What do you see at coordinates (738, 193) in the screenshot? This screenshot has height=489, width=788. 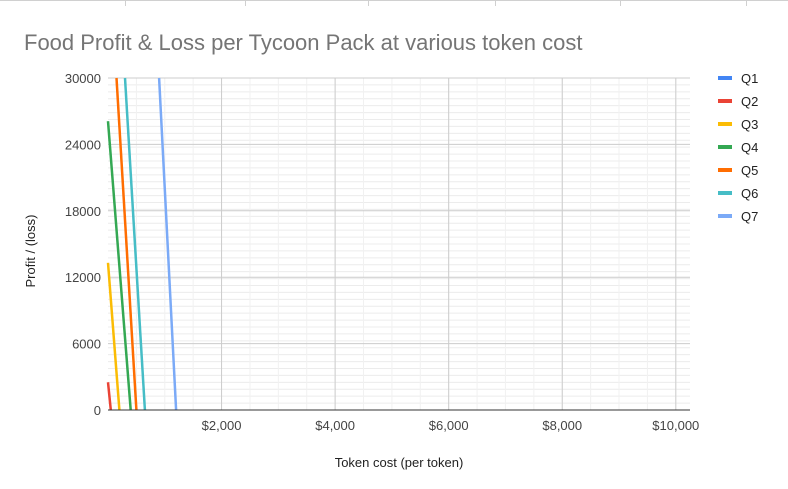 I see `legend-item-q6: Q6` at bounding box center [738, 193].